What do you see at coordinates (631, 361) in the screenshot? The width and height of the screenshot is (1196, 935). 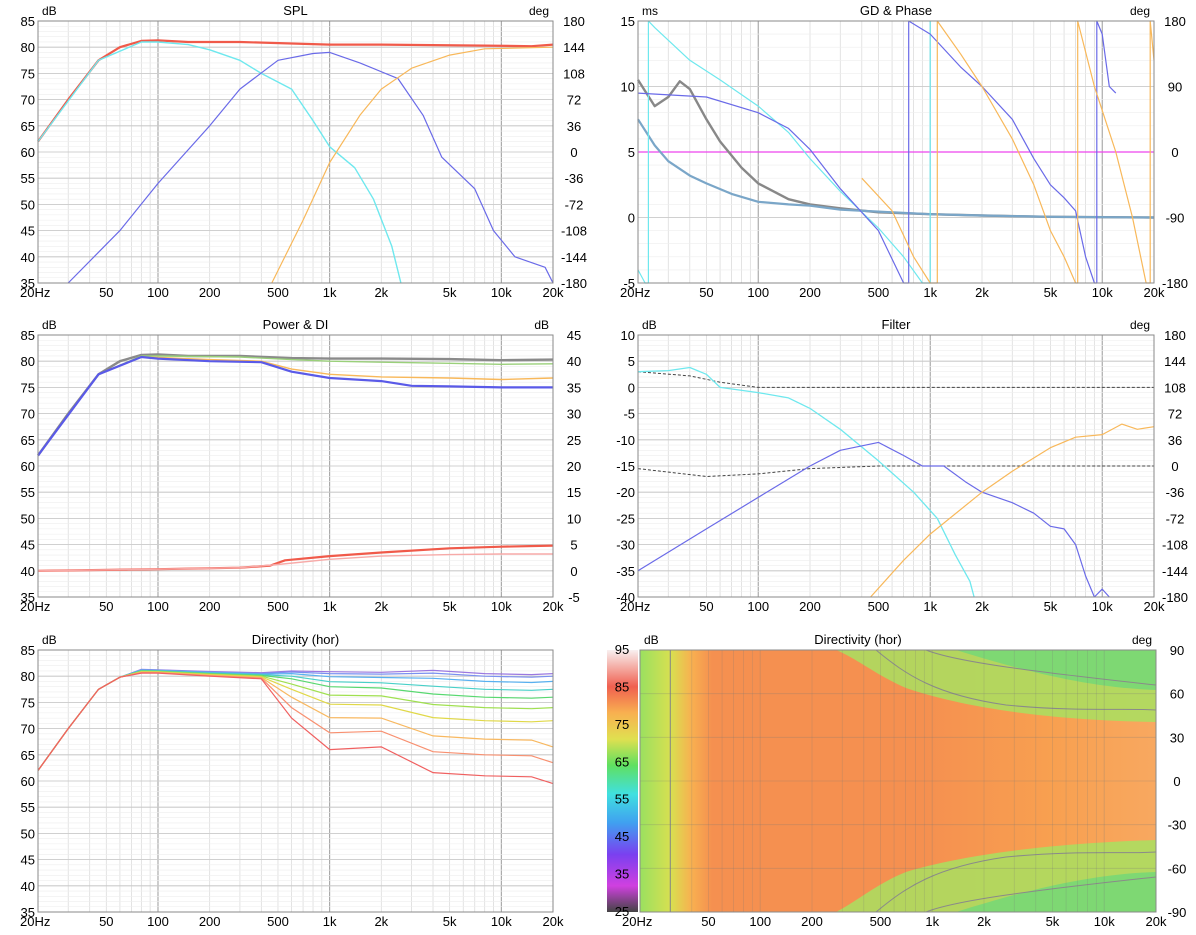 I see `y-tick-label: 5` at bounding box center [631, 361].